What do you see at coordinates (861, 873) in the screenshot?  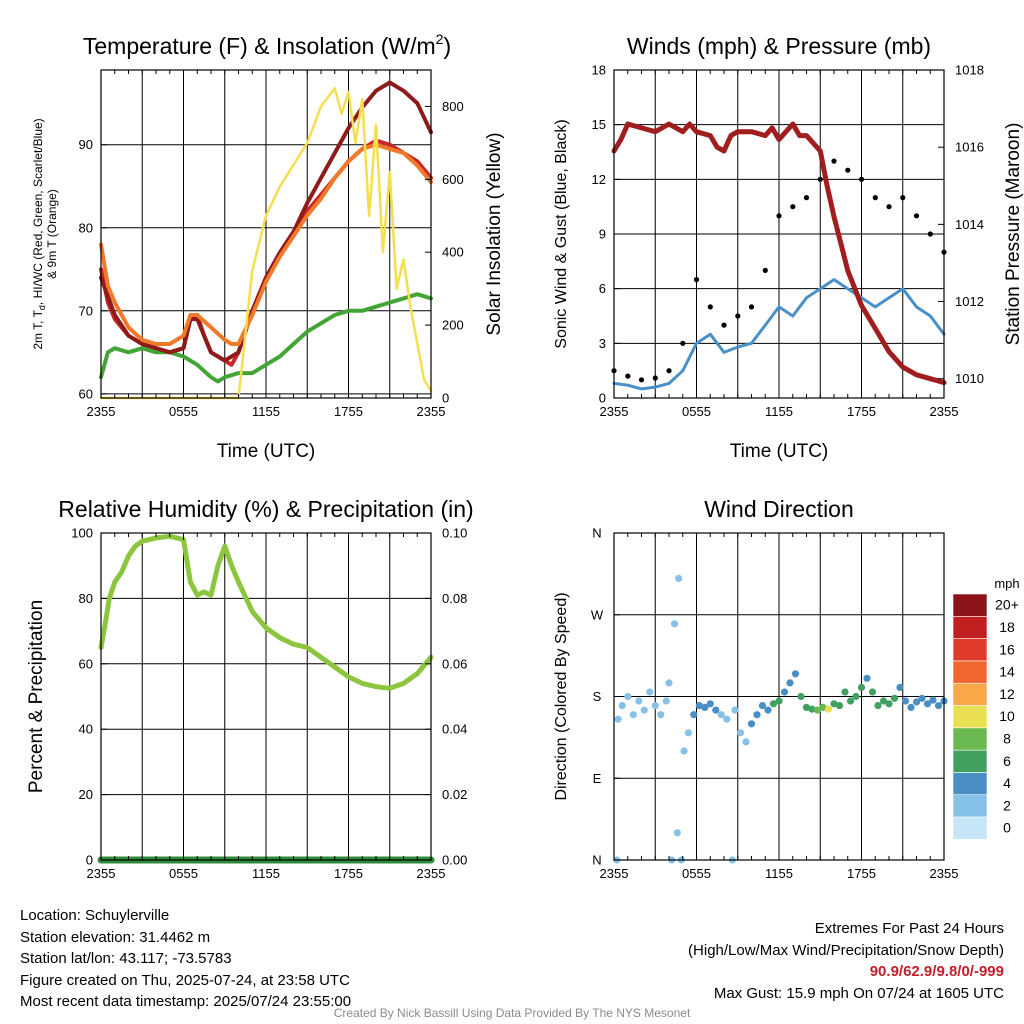 I see `direction-xtick-label: 1755` at bounding box center [861, 873].